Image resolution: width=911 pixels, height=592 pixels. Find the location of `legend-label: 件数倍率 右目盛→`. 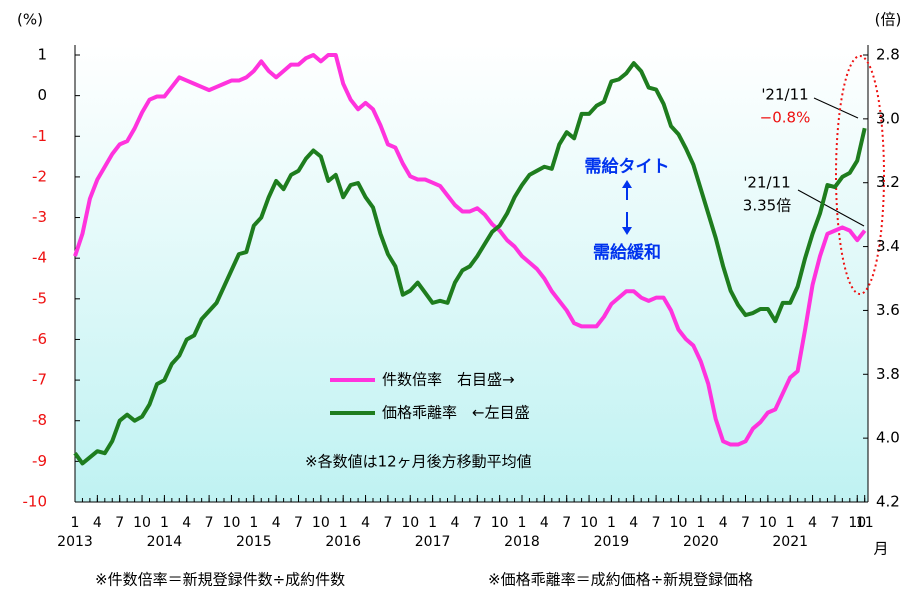

legend-label: 件数倍率 右目盛→ is located at coordinates (448, 380).